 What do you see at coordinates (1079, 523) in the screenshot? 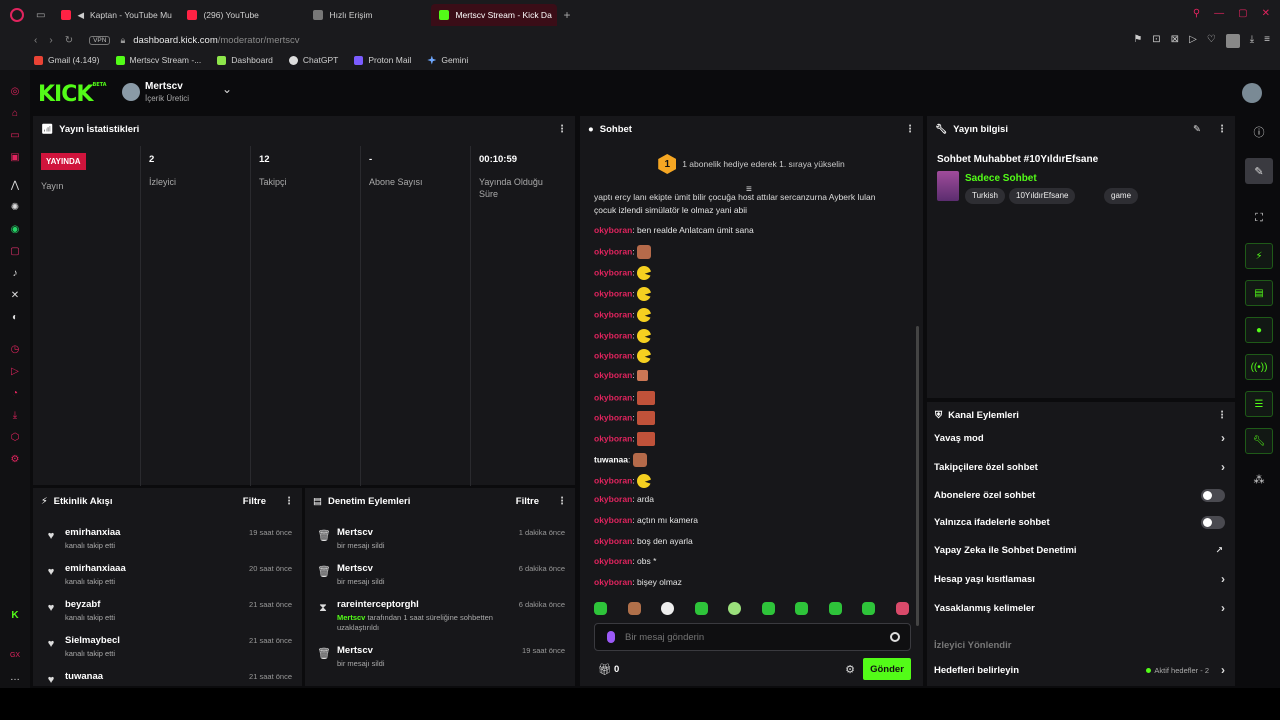
I see `channel-action-row: Yalnızca ifadelerle sohbet` at bounding box center [1079, 523].